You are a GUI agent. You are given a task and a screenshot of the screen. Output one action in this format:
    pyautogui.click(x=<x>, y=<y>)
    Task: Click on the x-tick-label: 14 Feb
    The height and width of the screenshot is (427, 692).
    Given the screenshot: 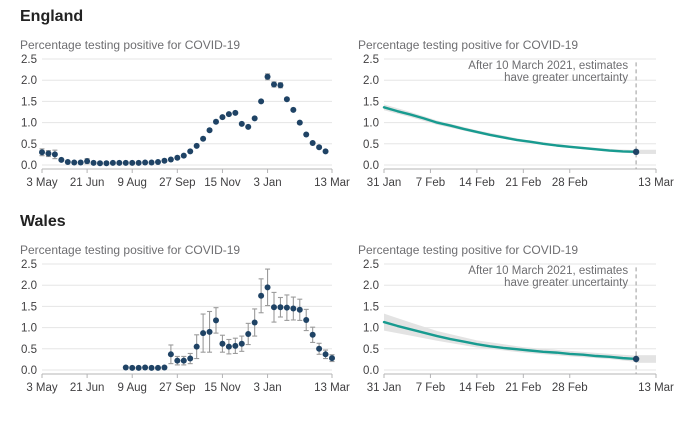 What is the action you would take?
    pyautogui.click(x=477, y=388)
    